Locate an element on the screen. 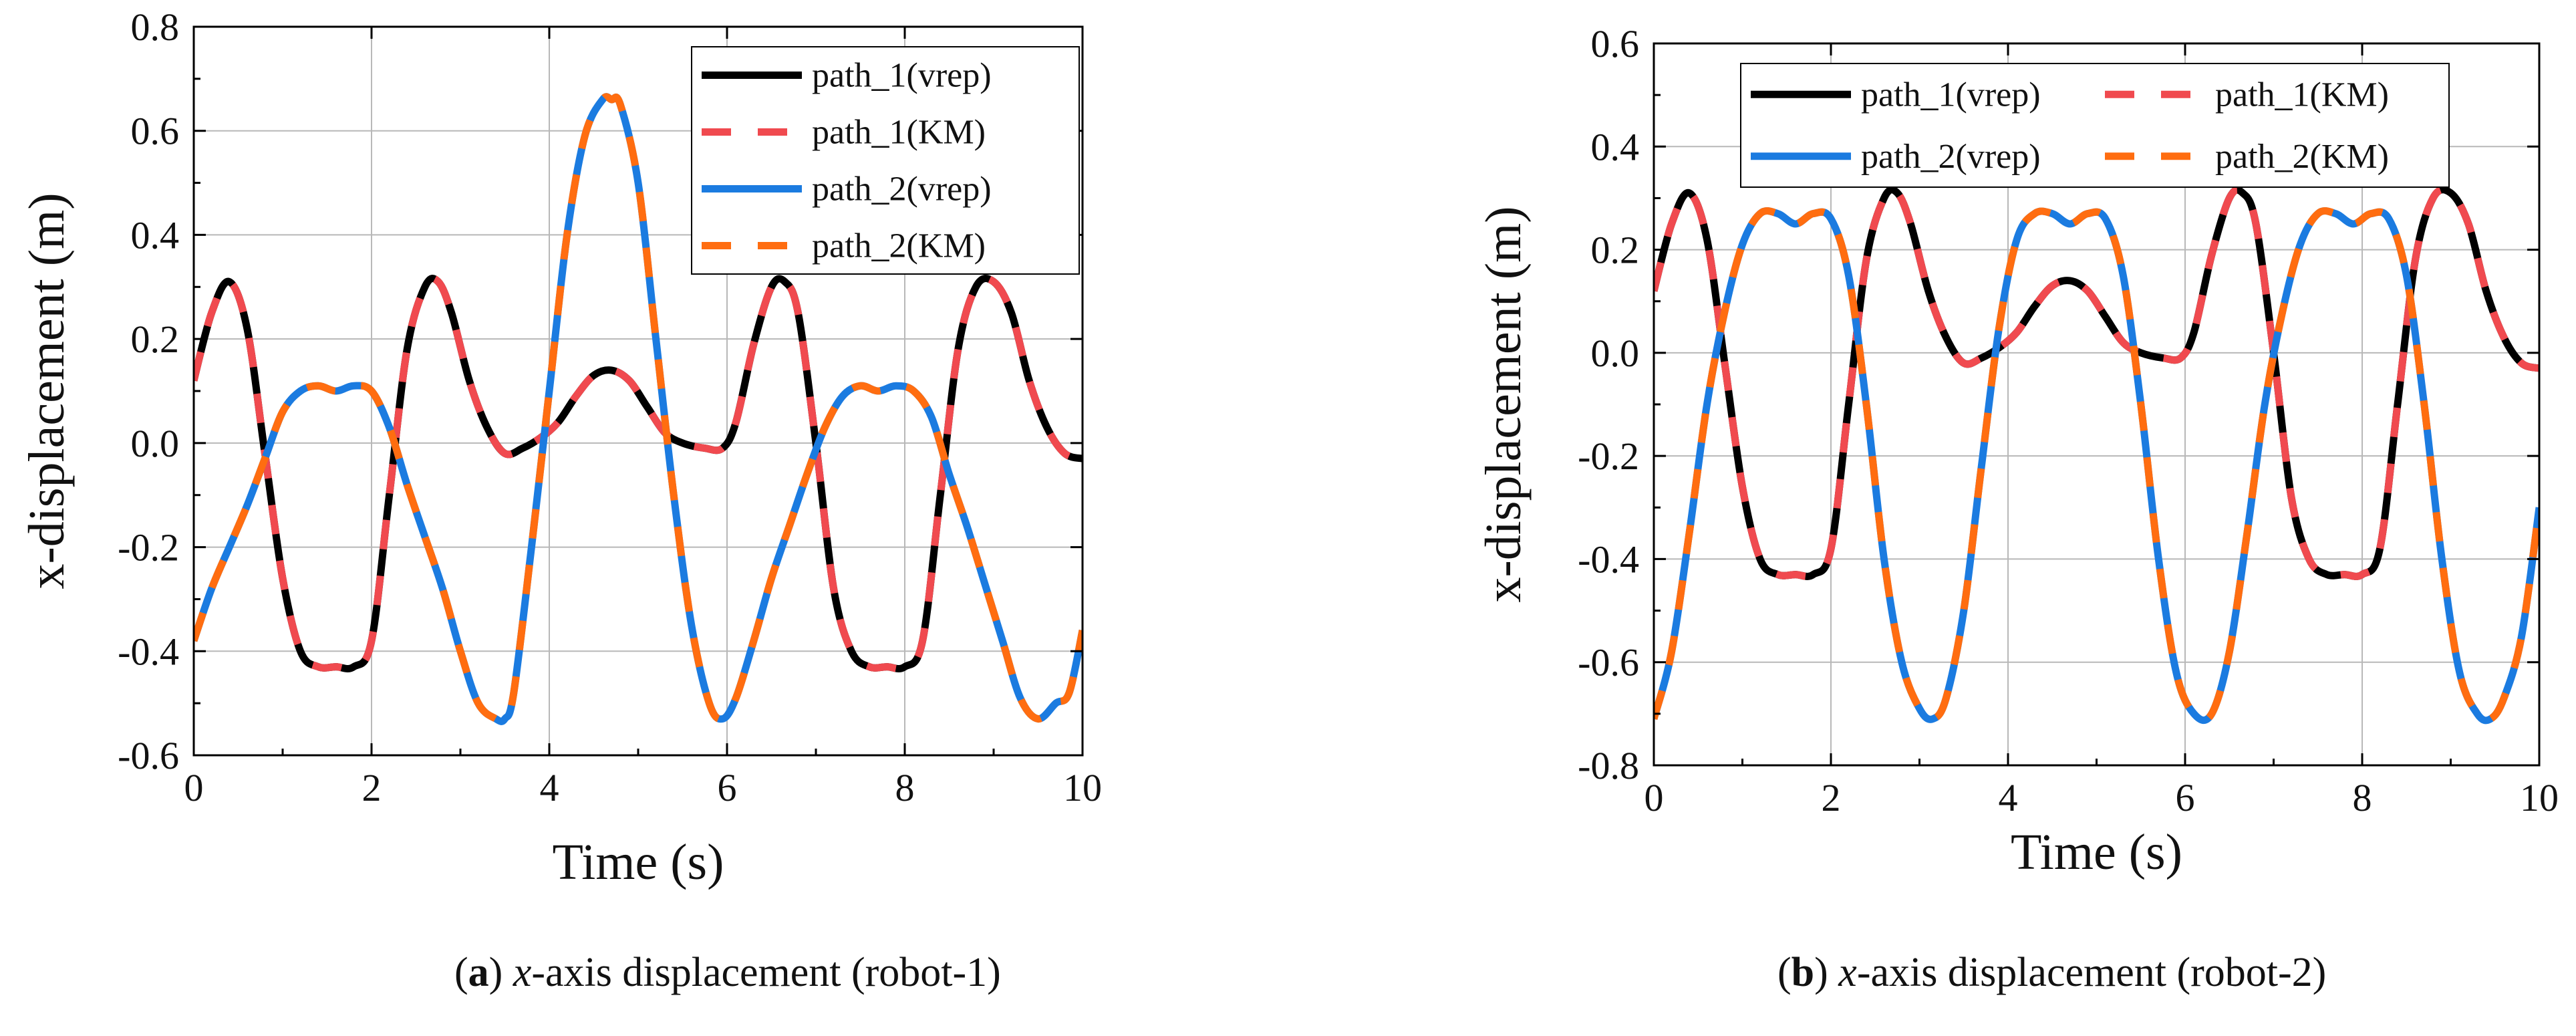  panel-b-series-path-1-km is located at coordinates (2096, 383).